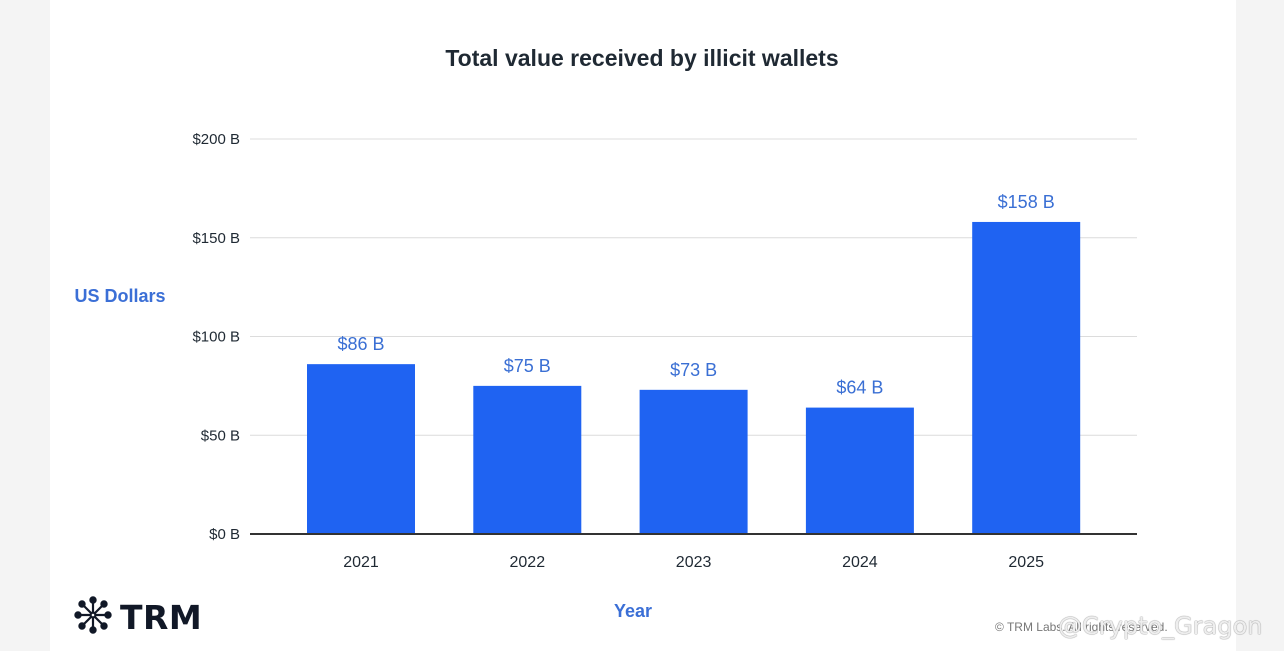 The width and height of the screenshot is (1284, 651). I want to click on data-label-2025: $158 B, so click(1026, 202).